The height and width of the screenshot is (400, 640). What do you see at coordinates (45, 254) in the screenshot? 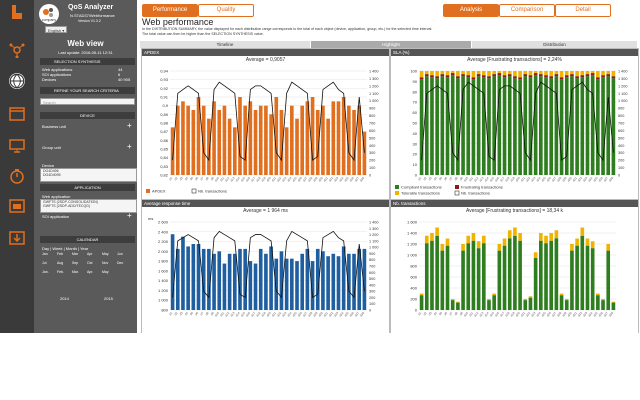
I see `calendar-month: Jan` at bounding box center [45, 254].